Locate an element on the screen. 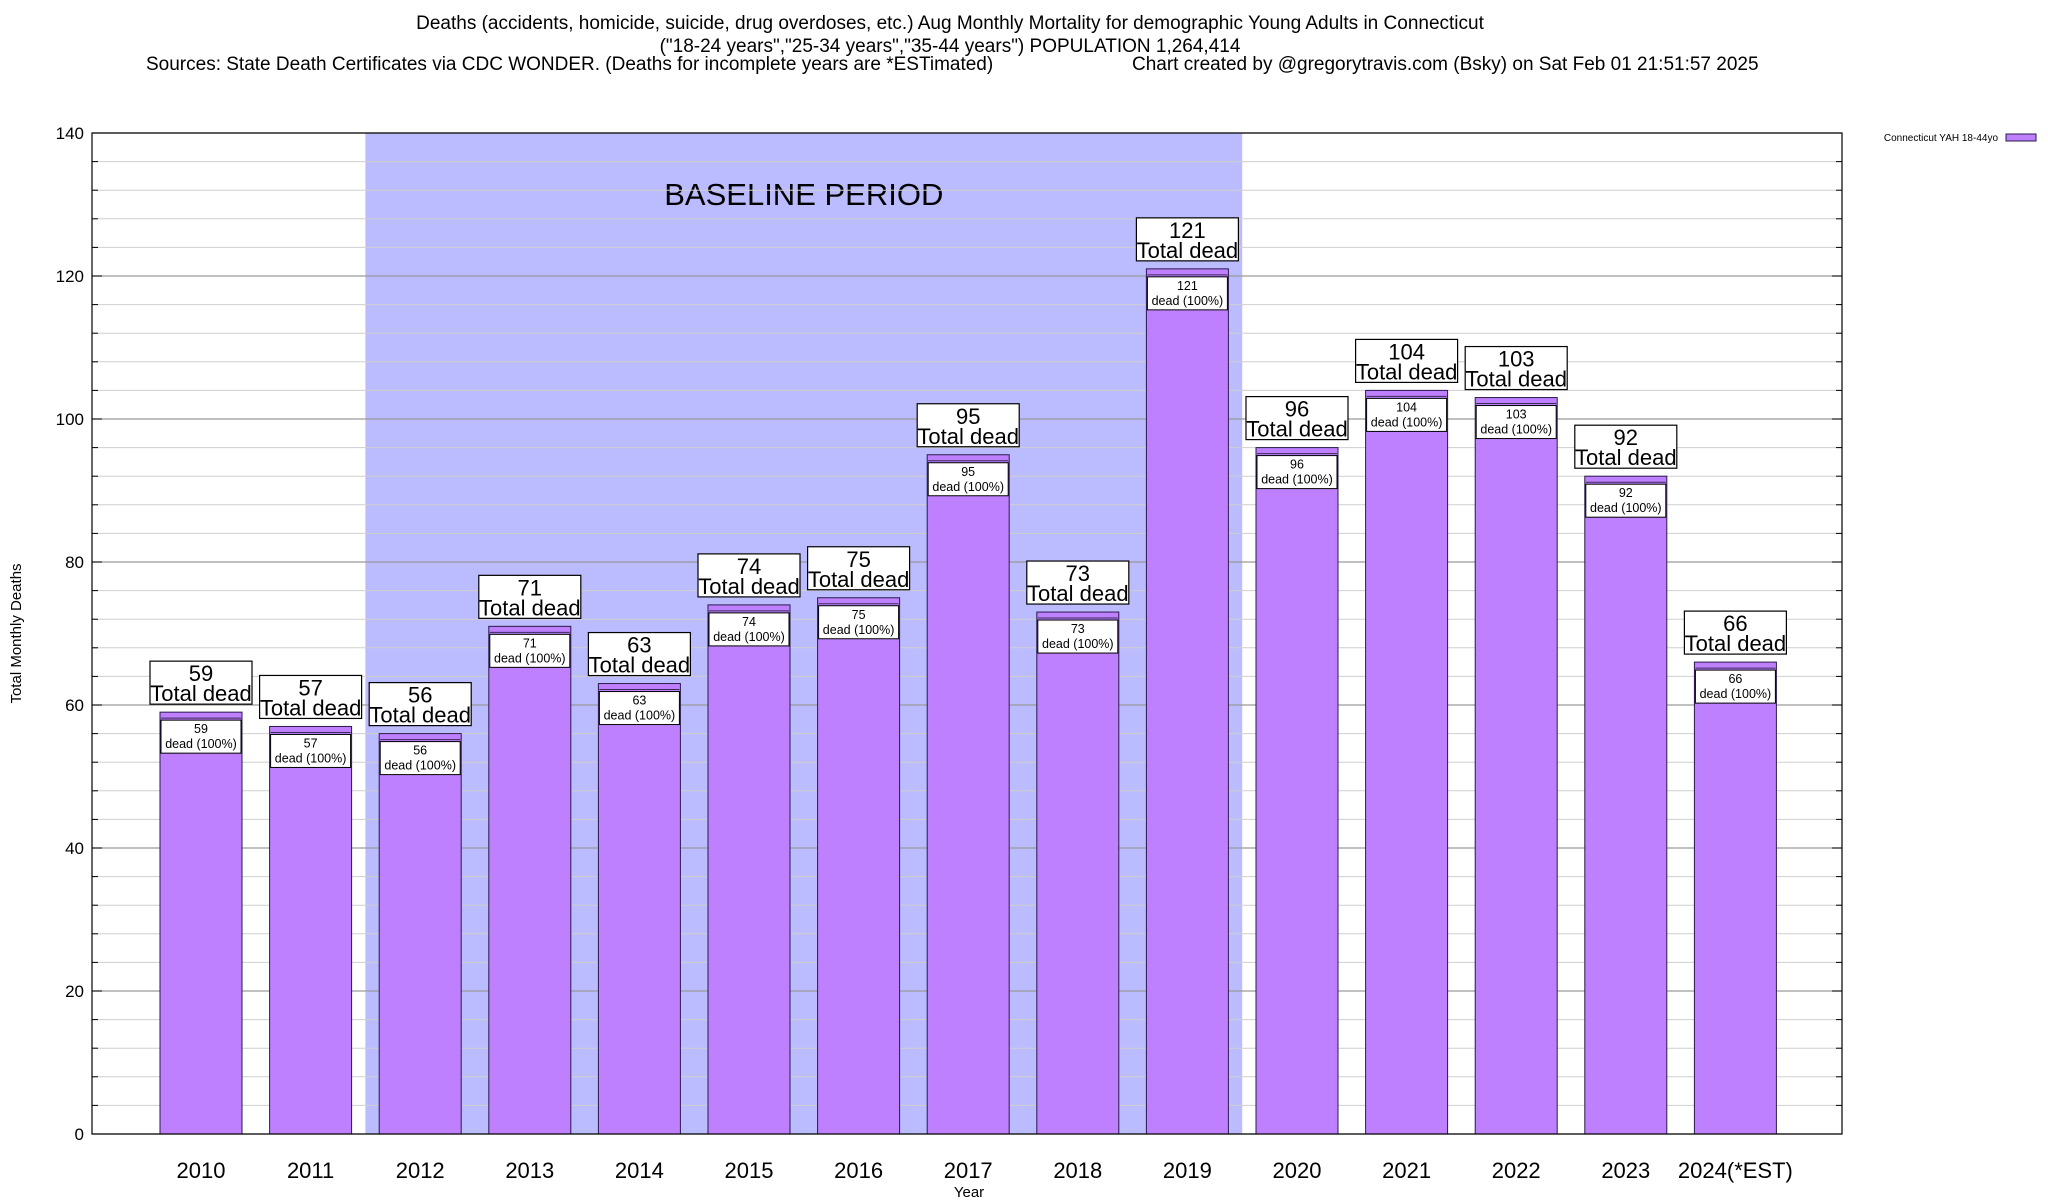 The width and height of the screenshot is (2048, 1200). x-tick-label: 2011 is located at coordinates (310, 1170).